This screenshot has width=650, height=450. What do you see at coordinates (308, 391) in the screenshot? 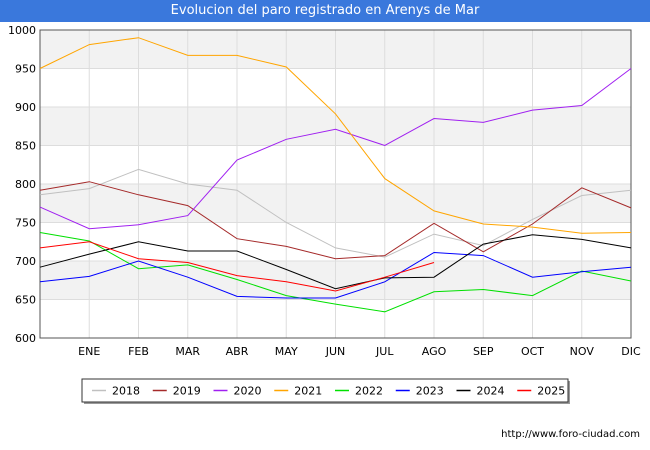
I see `legend-label-2021: 2021` at bounding box center [308, 391].